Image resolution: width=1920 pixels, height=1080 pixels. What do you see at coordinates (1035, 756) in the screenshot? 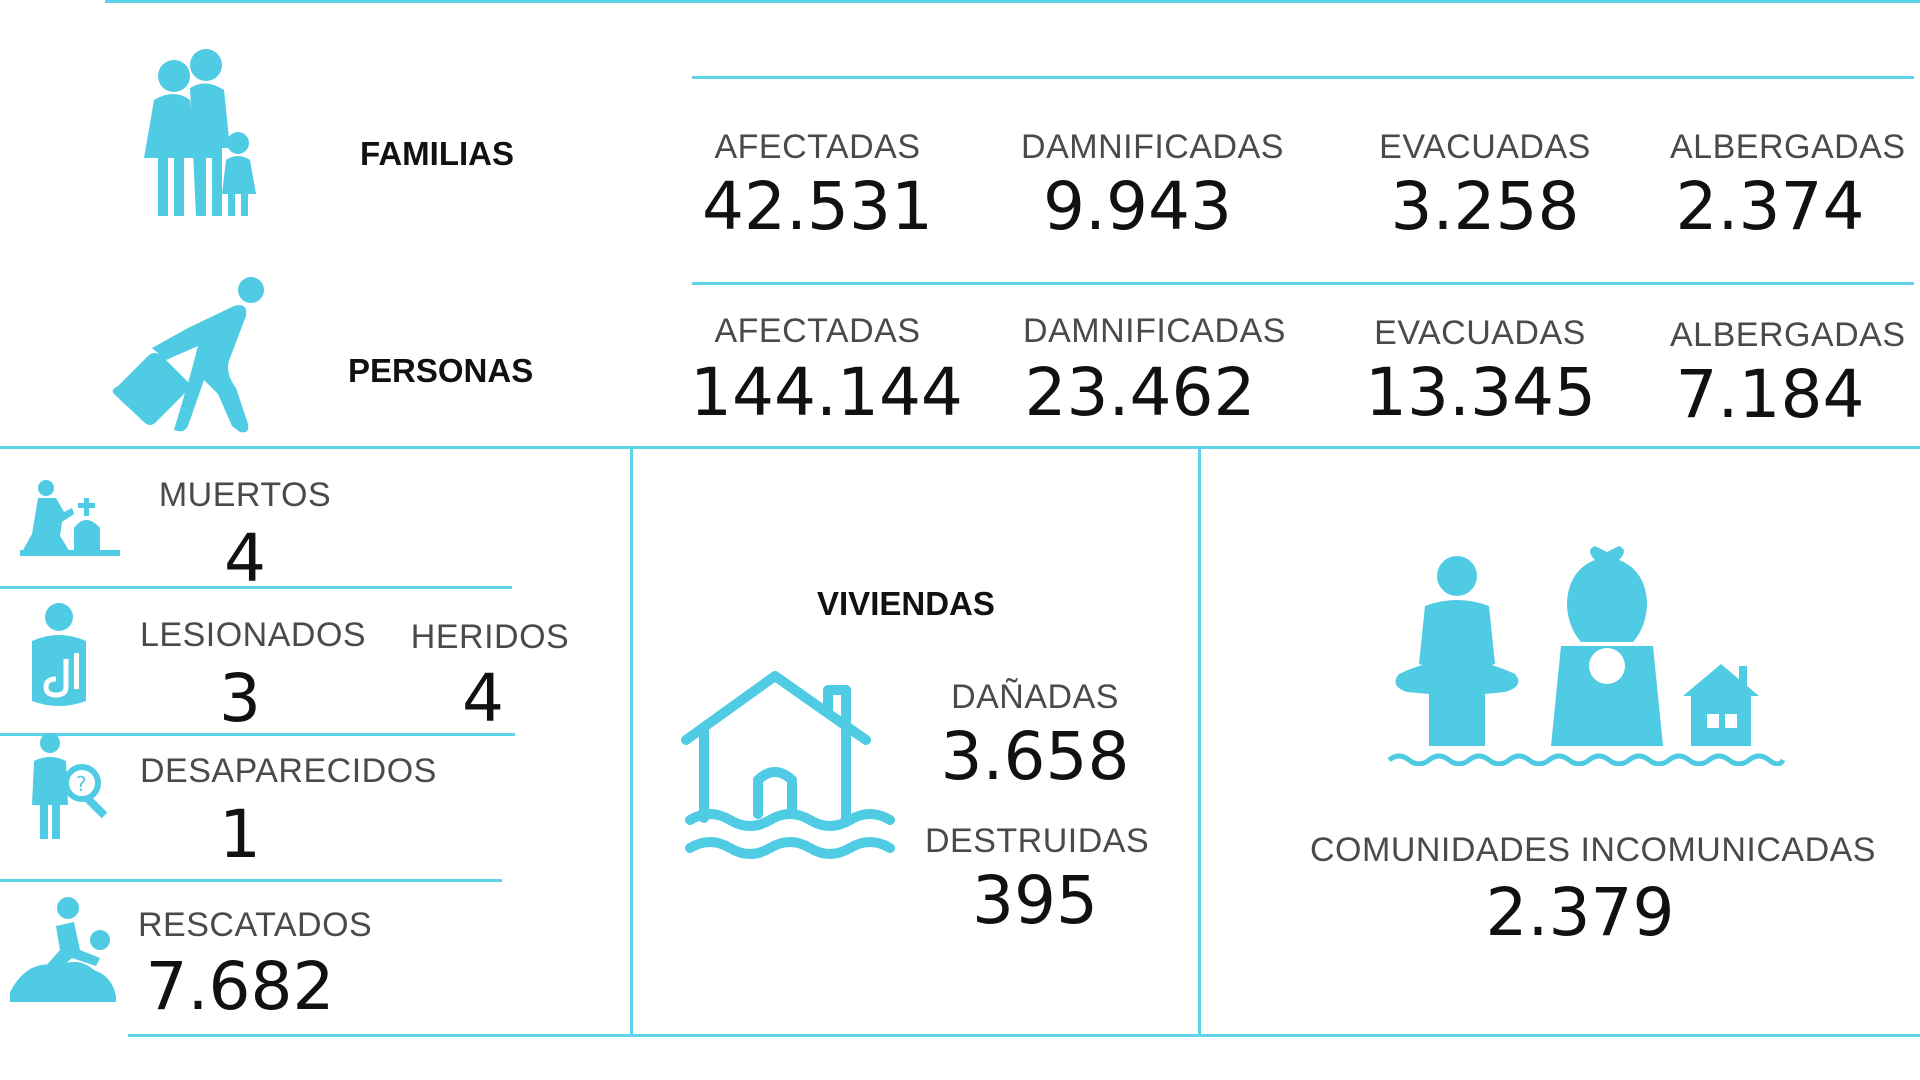
I see `danadas-value: 3.658` at bounding box center [1035, 756].